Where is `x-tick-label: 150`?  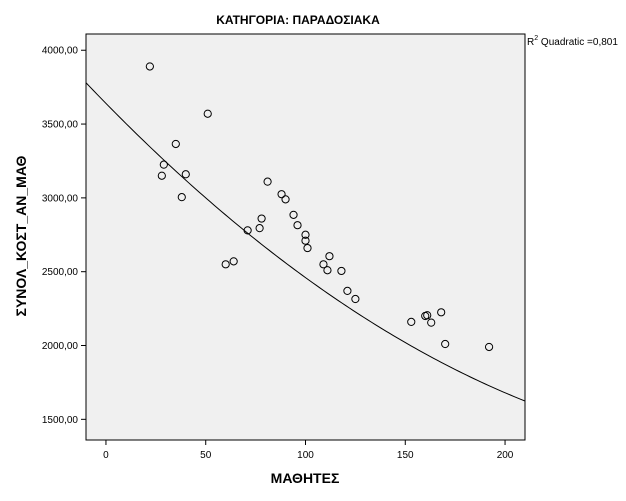 x-tick-label: 150 is located at coordinates (405, 455).